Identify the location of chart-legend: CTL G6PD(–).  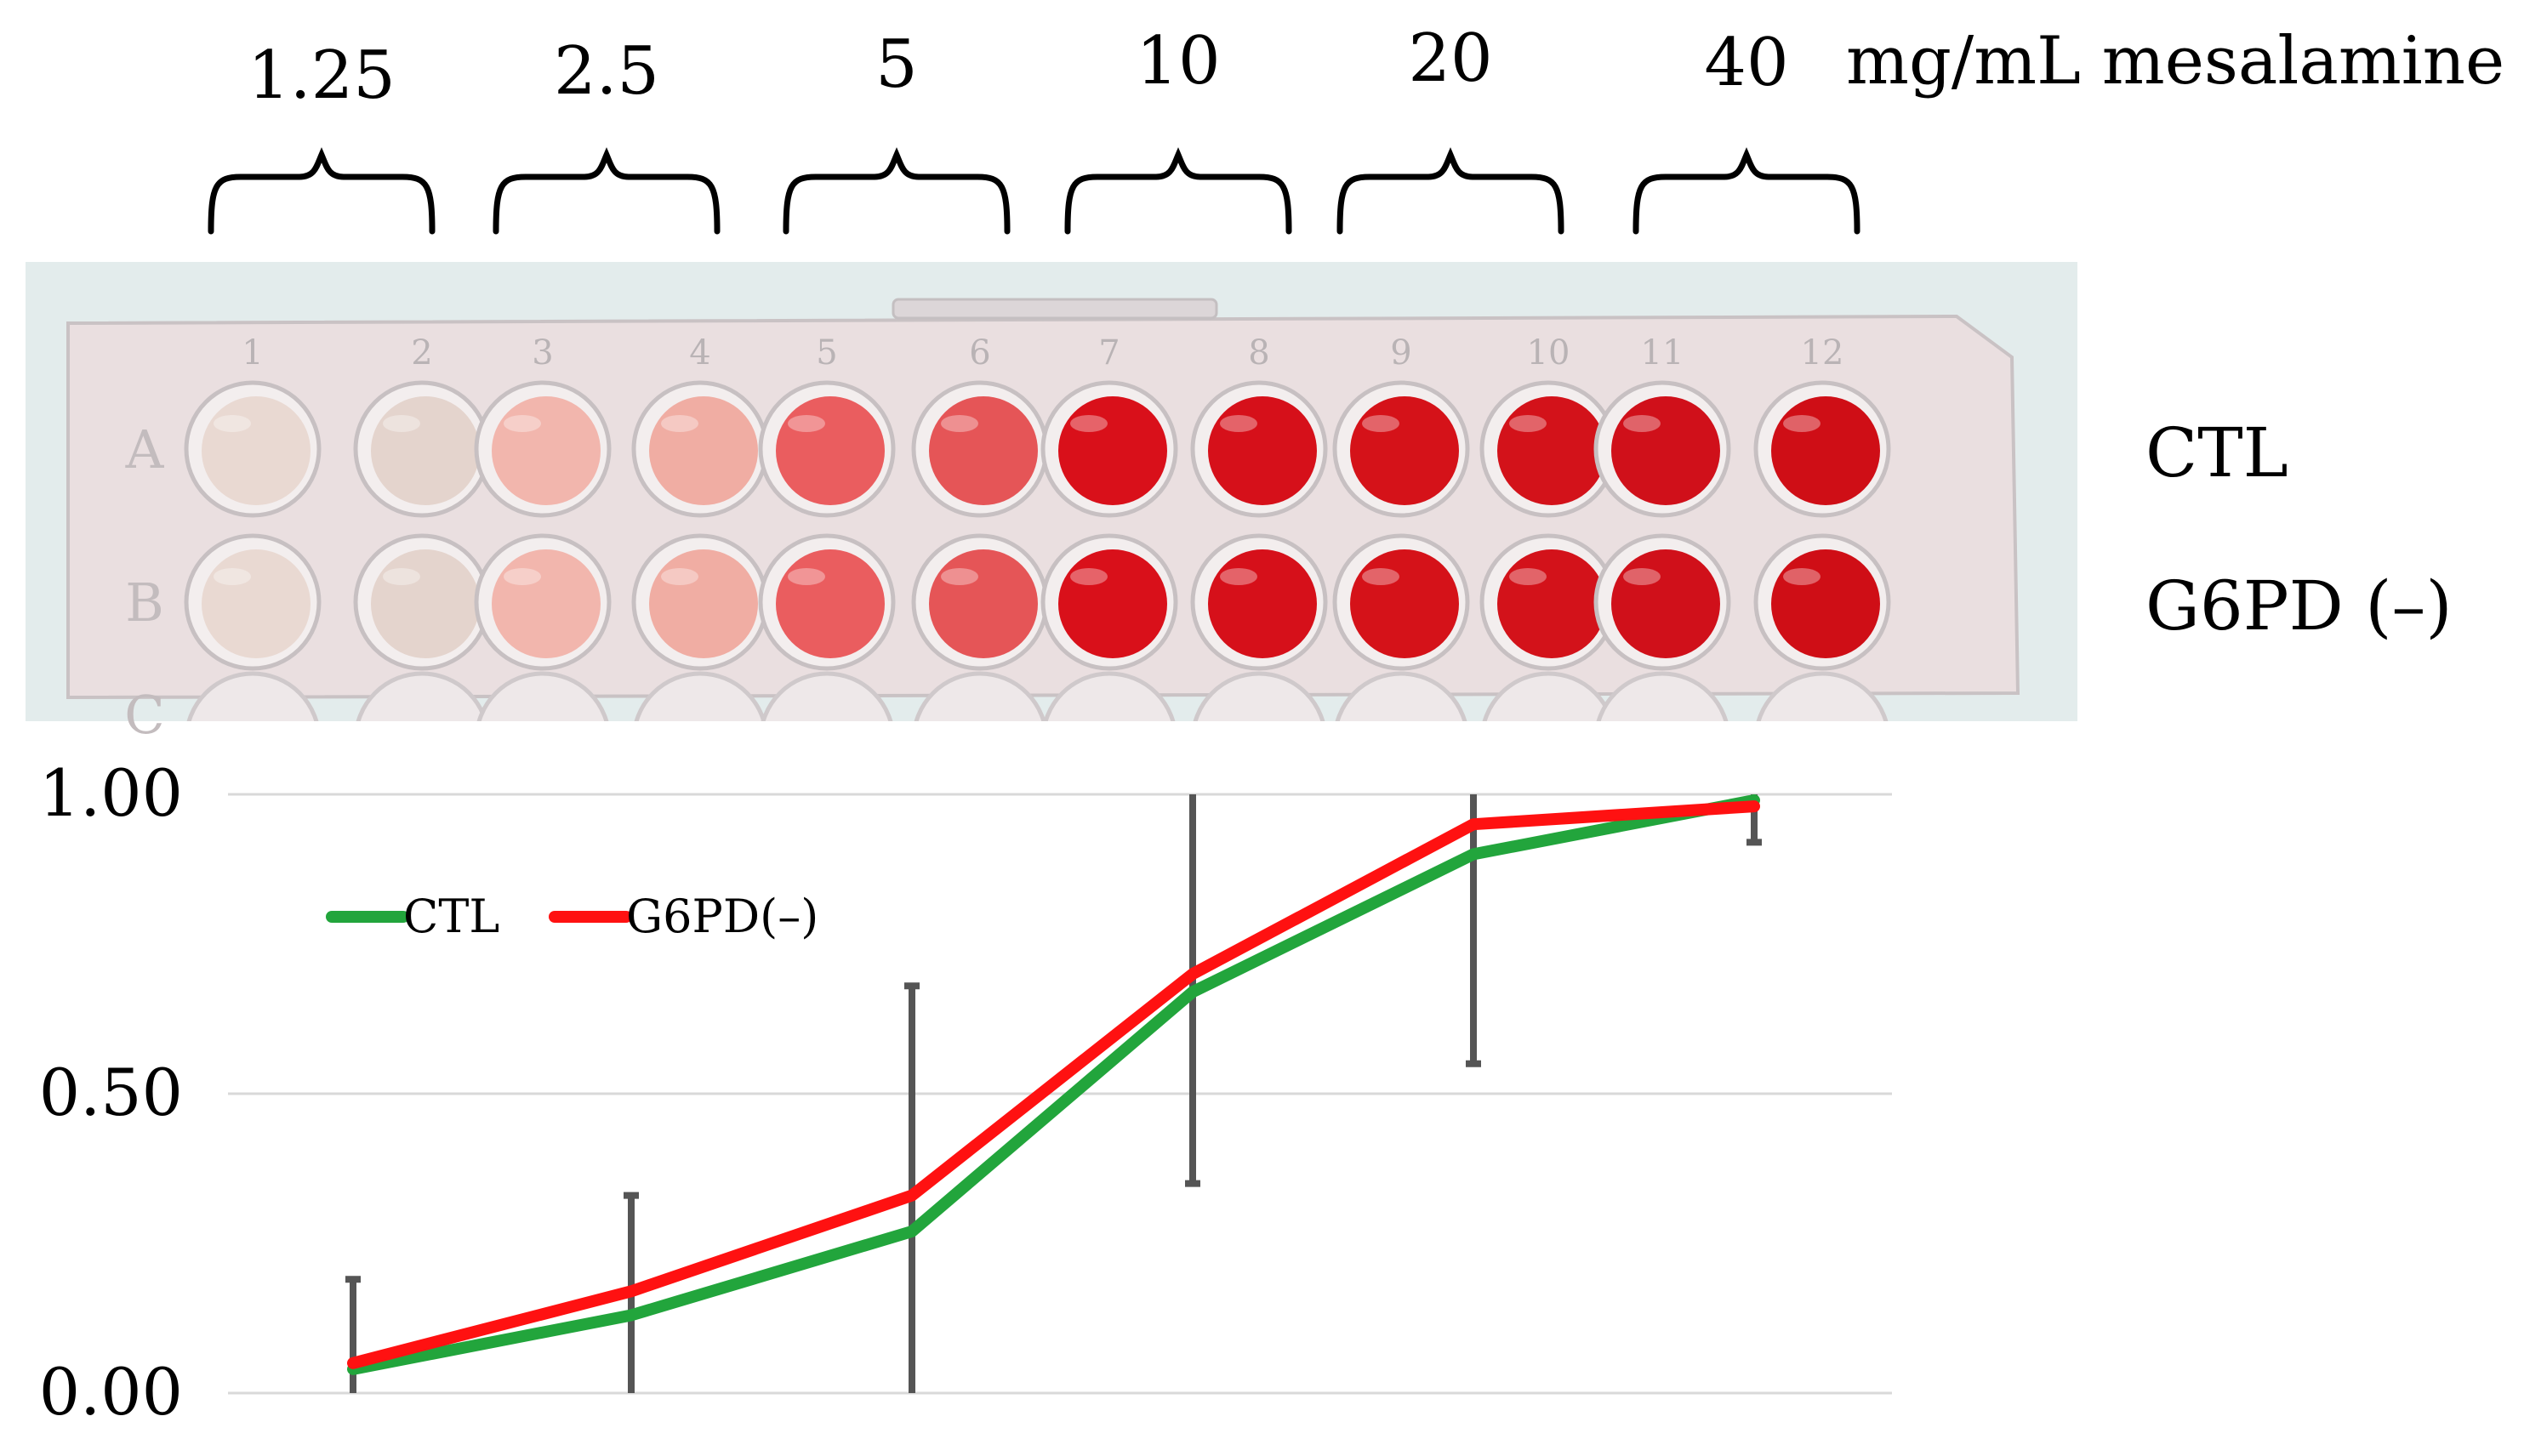
(572, 916).